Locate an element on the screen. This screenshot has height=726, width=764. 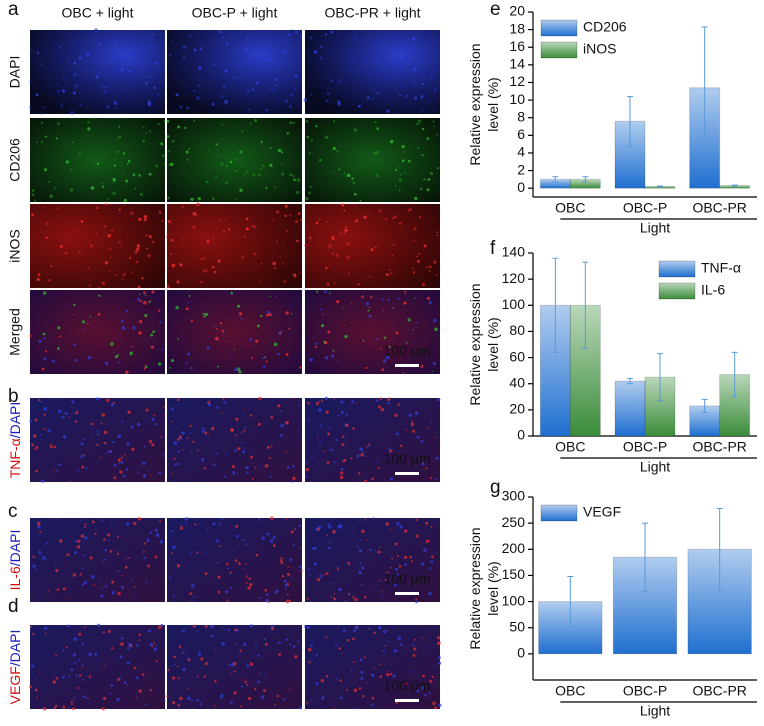
y-tick-label: 300 is located at coordinates (514, 496).